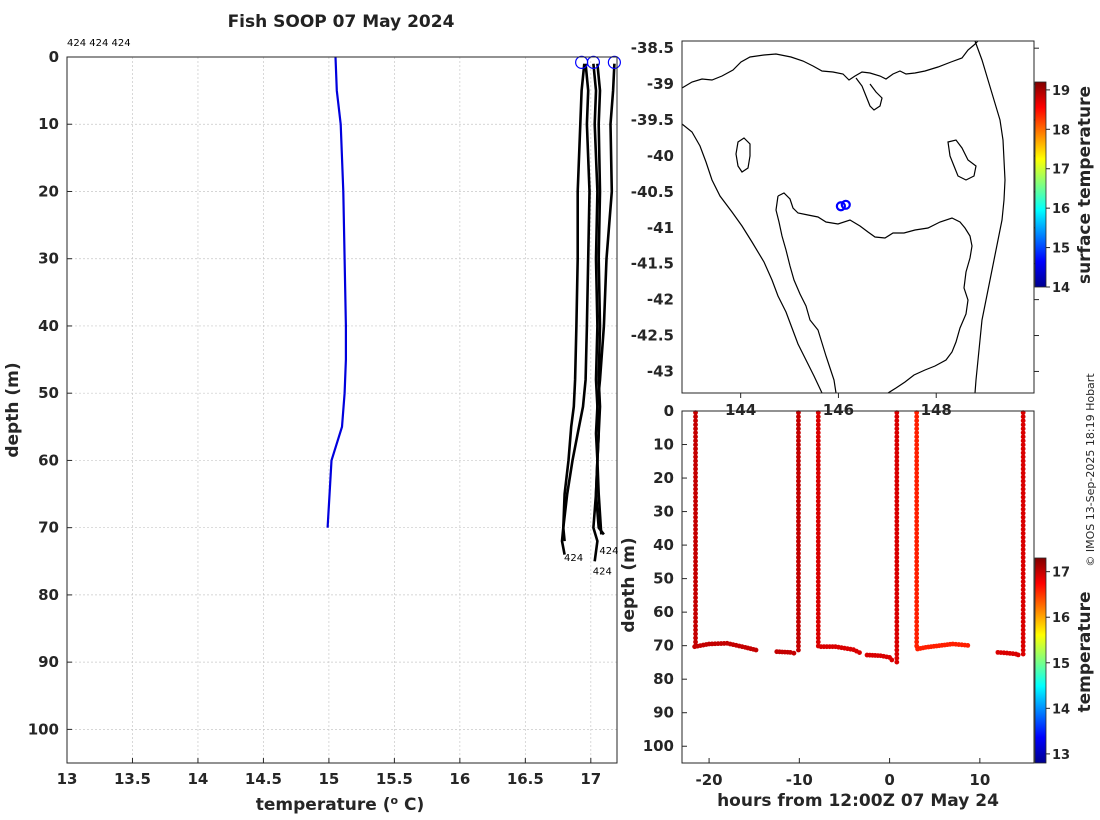 The width and height of the screenshot is (1100, 820). What do you see at coordinates (1061, 664) in the screenshot?
I see `section-cb-tick-label: 15` at bounding box center [1061, 664].